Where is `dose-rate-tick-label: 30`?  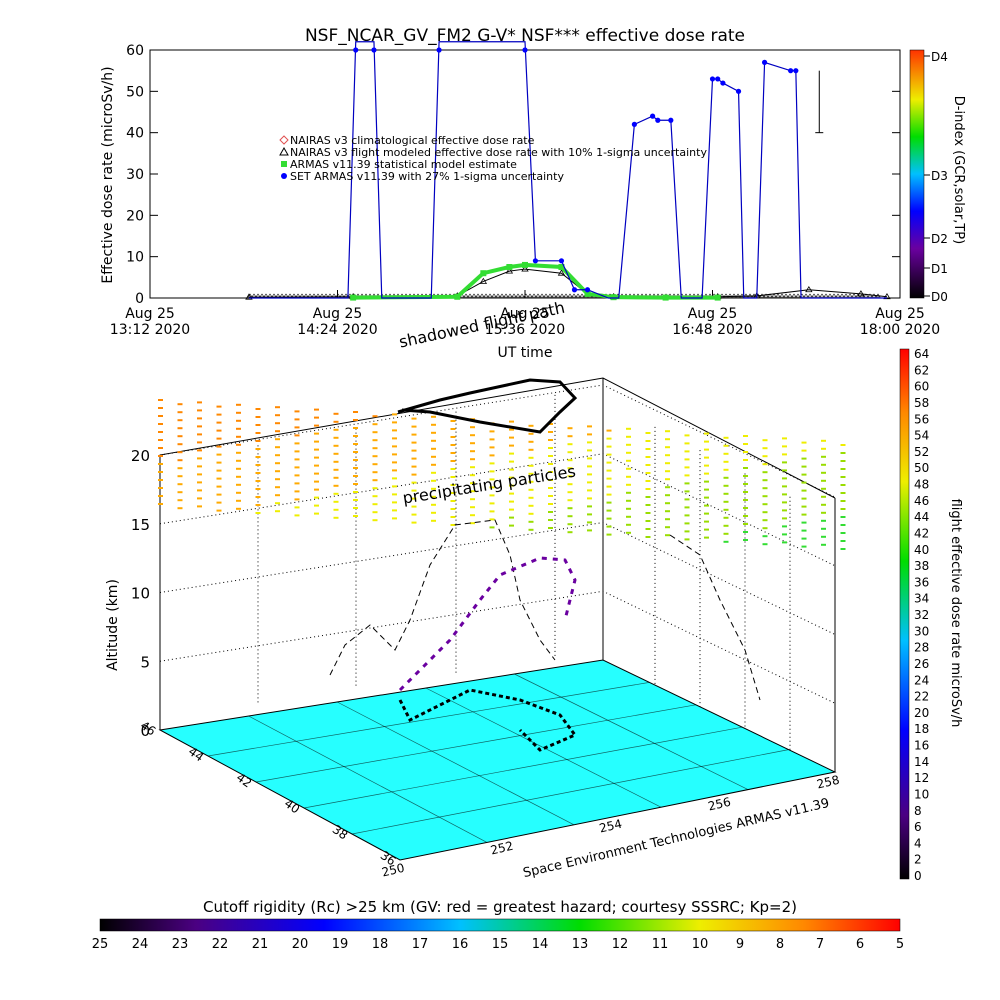
dose-rate-tick-label: 30 is located at coordinates (921, 631).